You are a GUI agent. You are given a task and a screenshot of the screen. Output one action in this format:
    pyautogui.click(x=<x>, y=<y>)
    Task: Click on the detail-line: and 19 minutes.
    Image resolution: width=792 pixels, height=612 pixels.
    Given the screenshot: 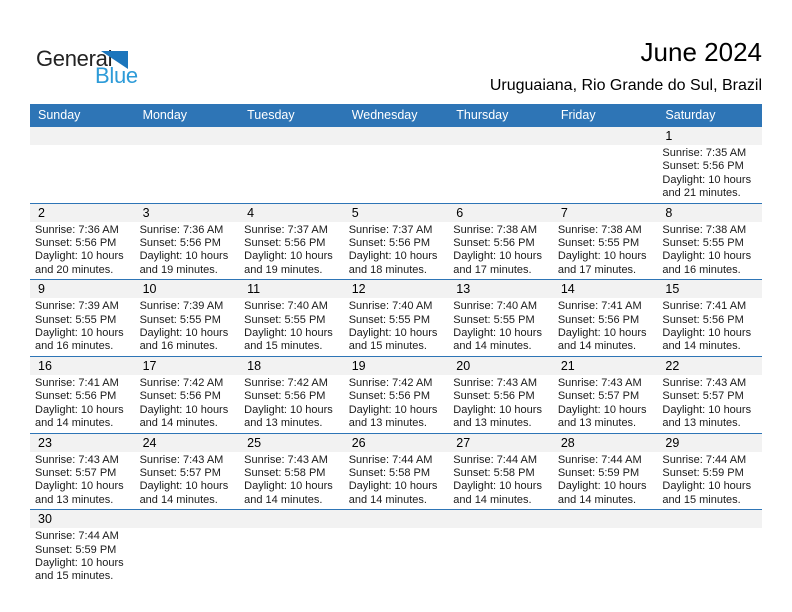 What is the action you would take?
    pyautogui.click(x=178, y=269)
    